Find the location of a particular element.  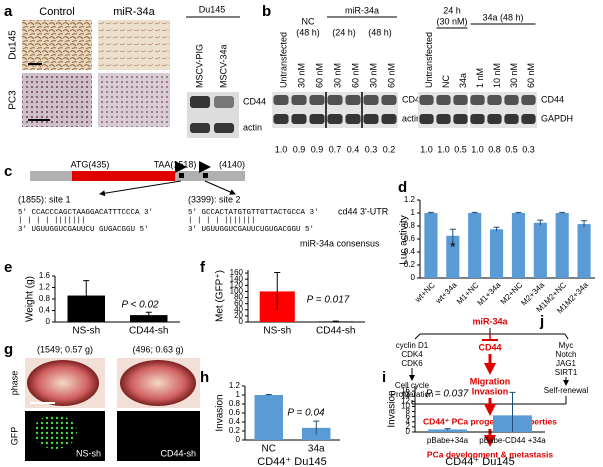

y-tick-label: 160 is located at coordinates (237, 272).